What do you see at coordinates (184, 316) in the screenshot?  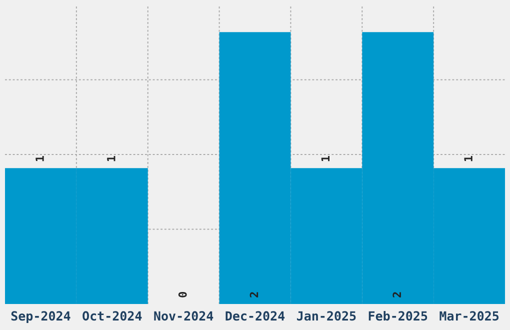 I see `x-tick-label: Nov-2024` at bounding box center [184, 316].